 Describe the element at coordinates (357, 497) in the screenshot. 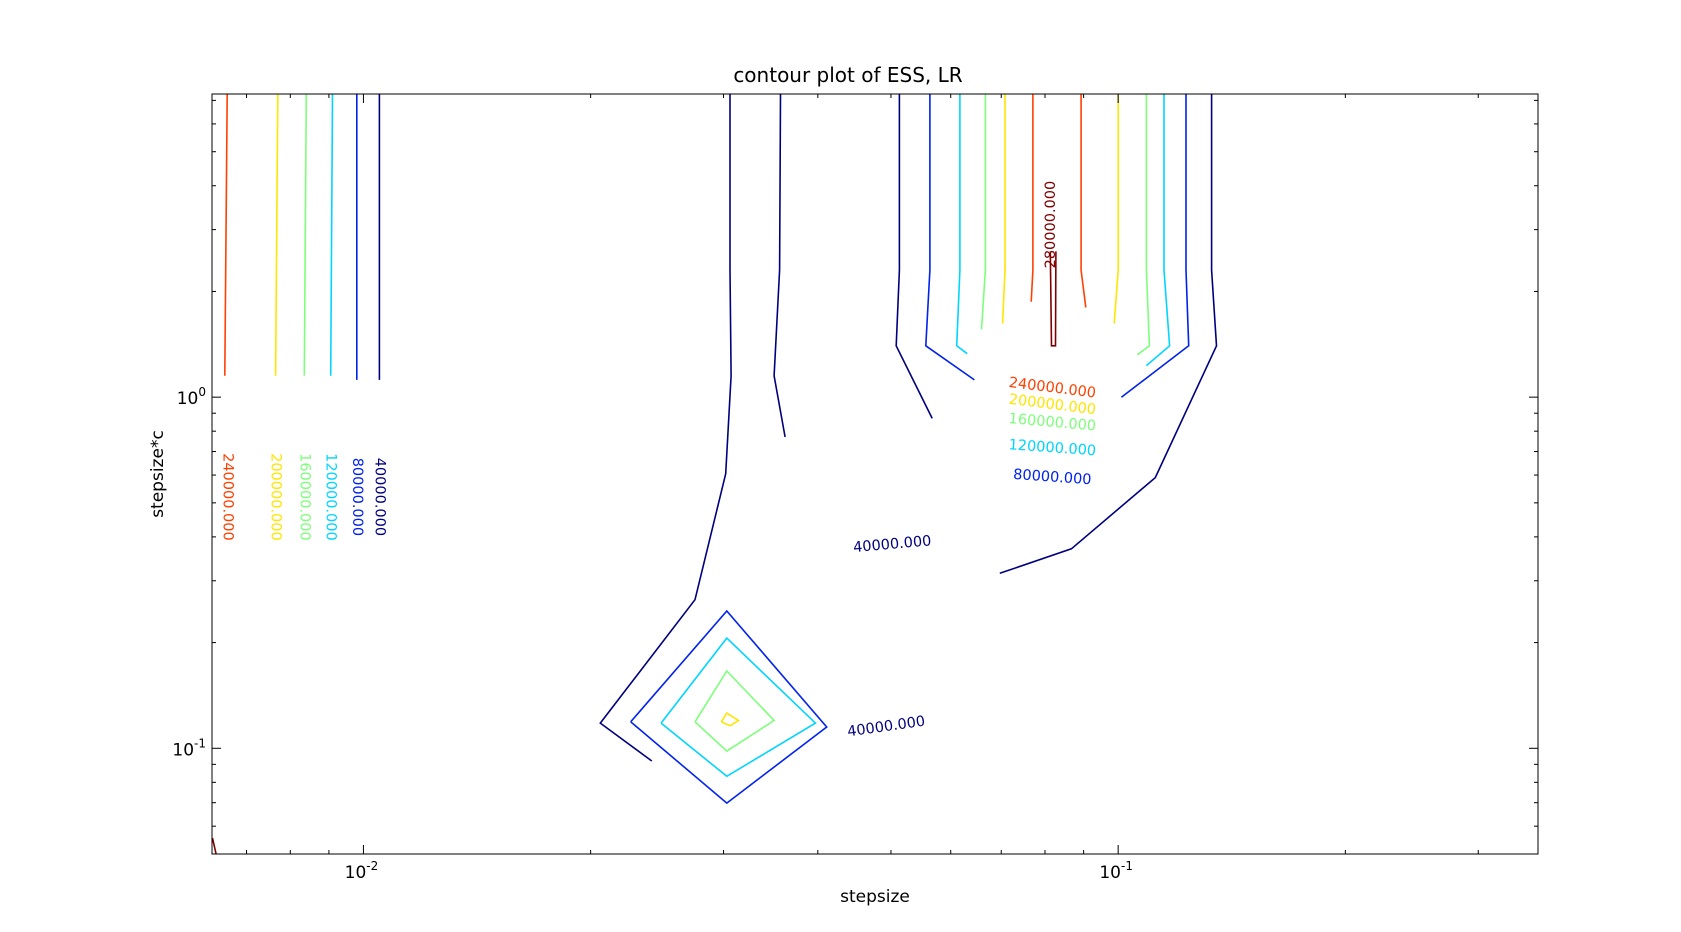

I see `contour-label-4: 80000.000` at that location.